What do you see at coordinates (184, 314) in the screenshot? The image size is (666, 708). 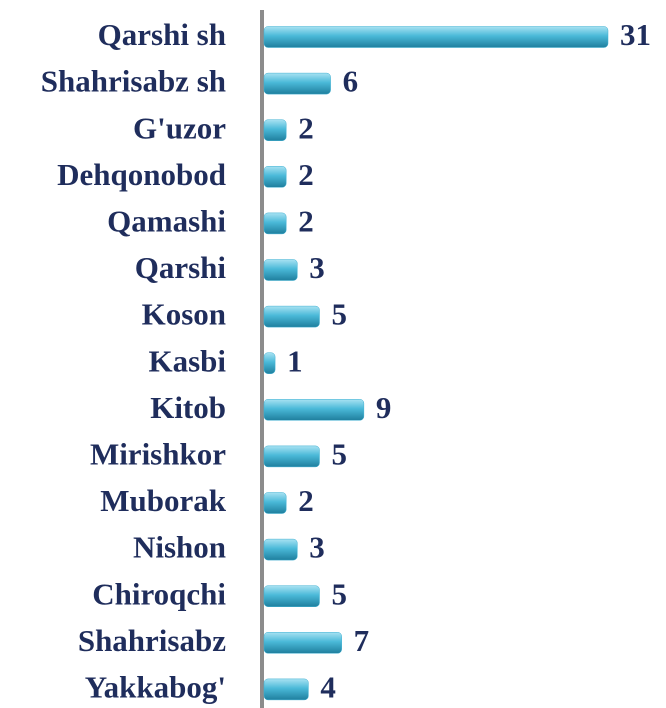 I see `category-label: Koson` at bounding box center [184, 314].